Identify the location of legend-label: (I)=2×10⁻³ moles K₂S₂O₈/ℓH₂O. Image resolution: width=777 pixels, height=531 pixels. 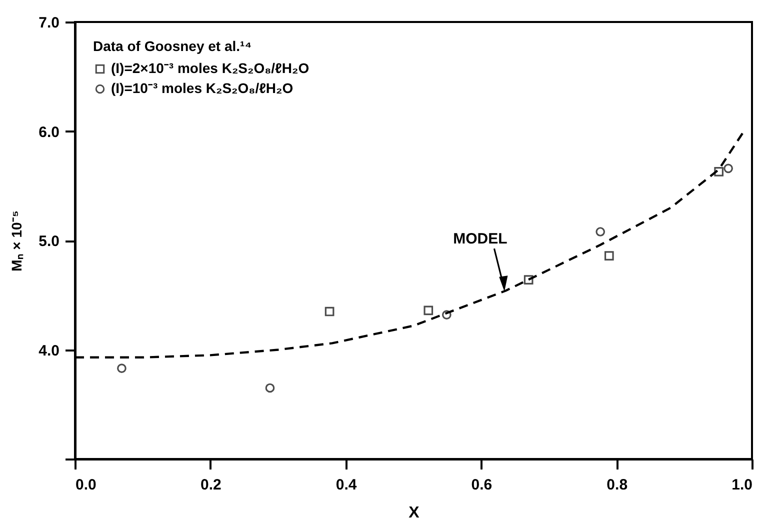
(210, 68).